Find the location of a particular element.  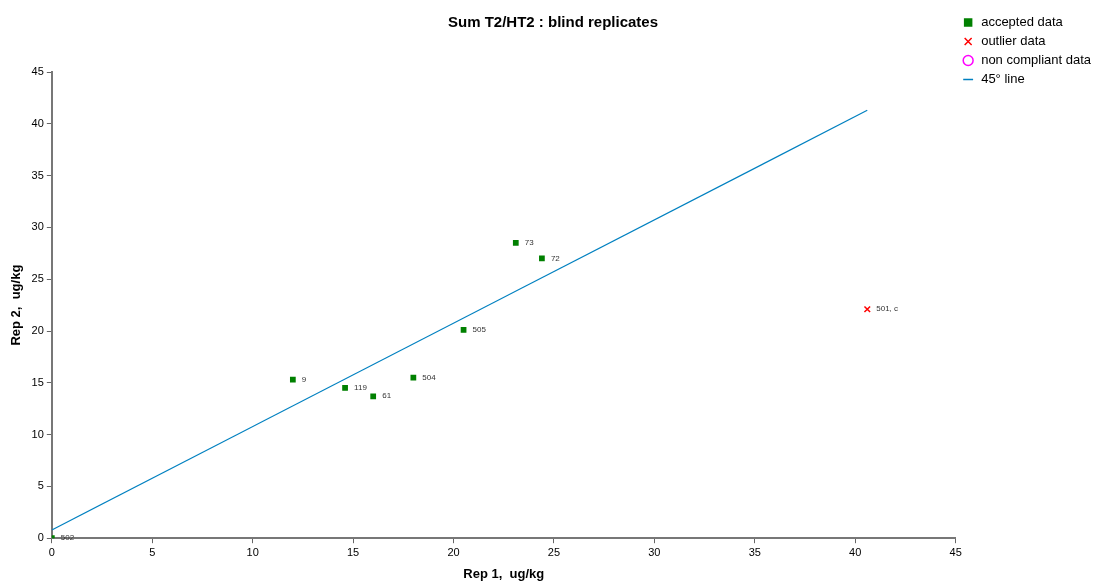

annotation: 72 is located at coordinates (555, 258).